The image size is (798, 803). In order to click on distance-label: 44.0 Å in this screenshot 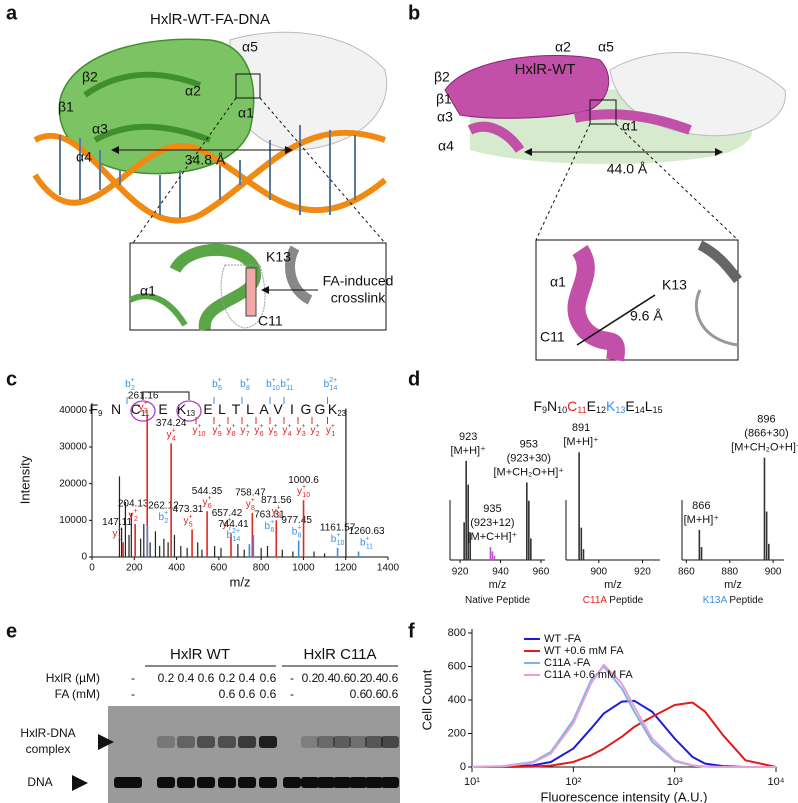, I will do `click(627, 169)`.